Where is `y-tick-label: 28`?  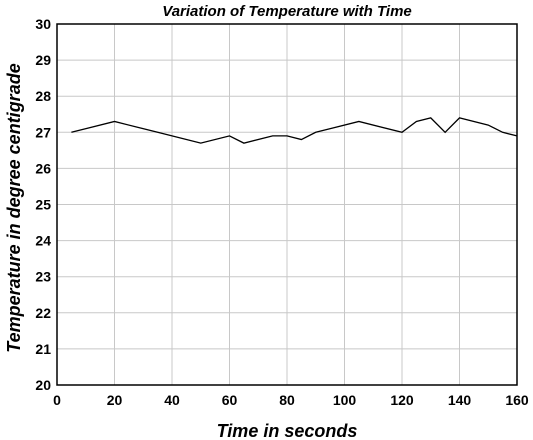 y-tick-label: 28 is located at coordinates (43, 96).